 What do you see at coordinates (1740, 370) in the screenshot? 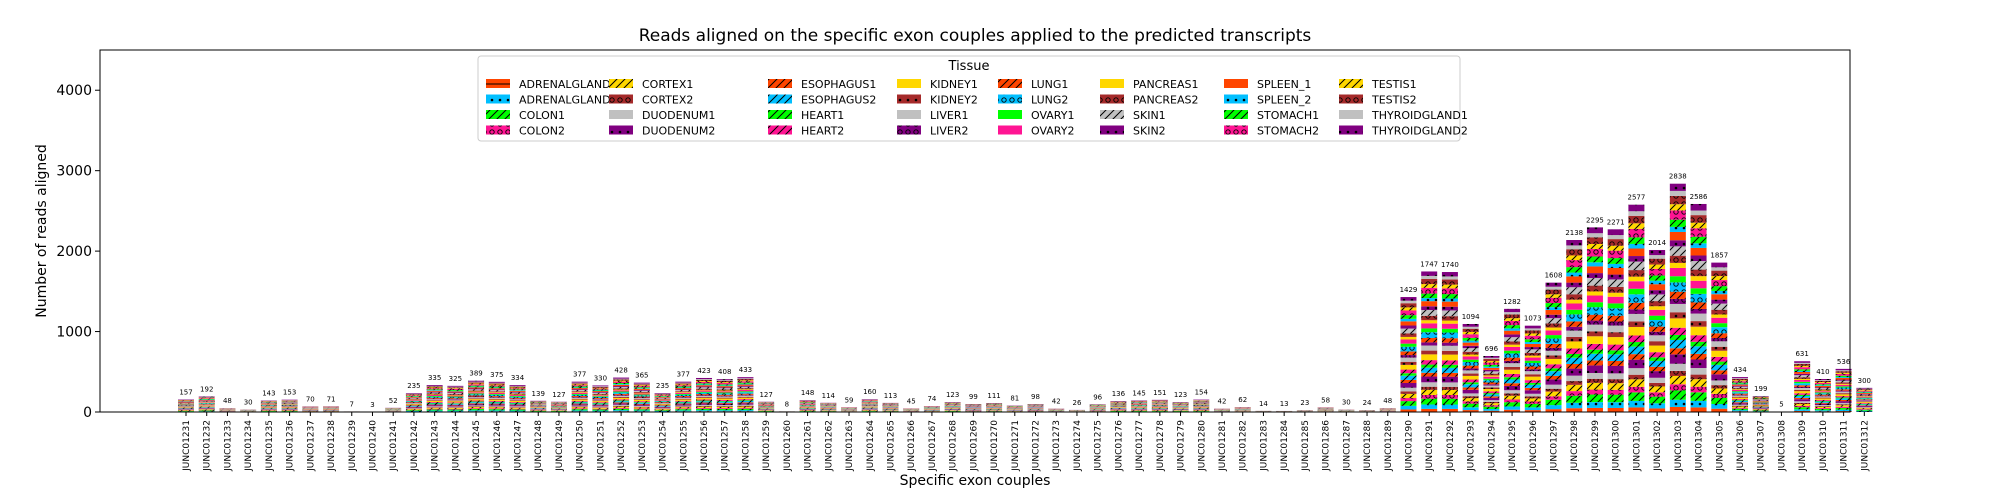
I see `bar-total-label: 434` at bounding box center [1740, 370].